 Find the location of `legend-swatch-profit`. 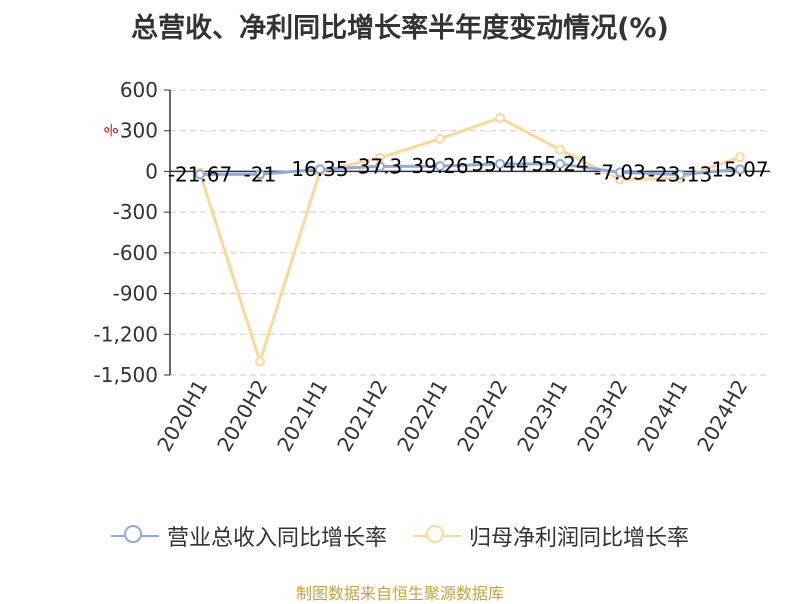

legend-swatch-profit is located at coordinates (437, 536).